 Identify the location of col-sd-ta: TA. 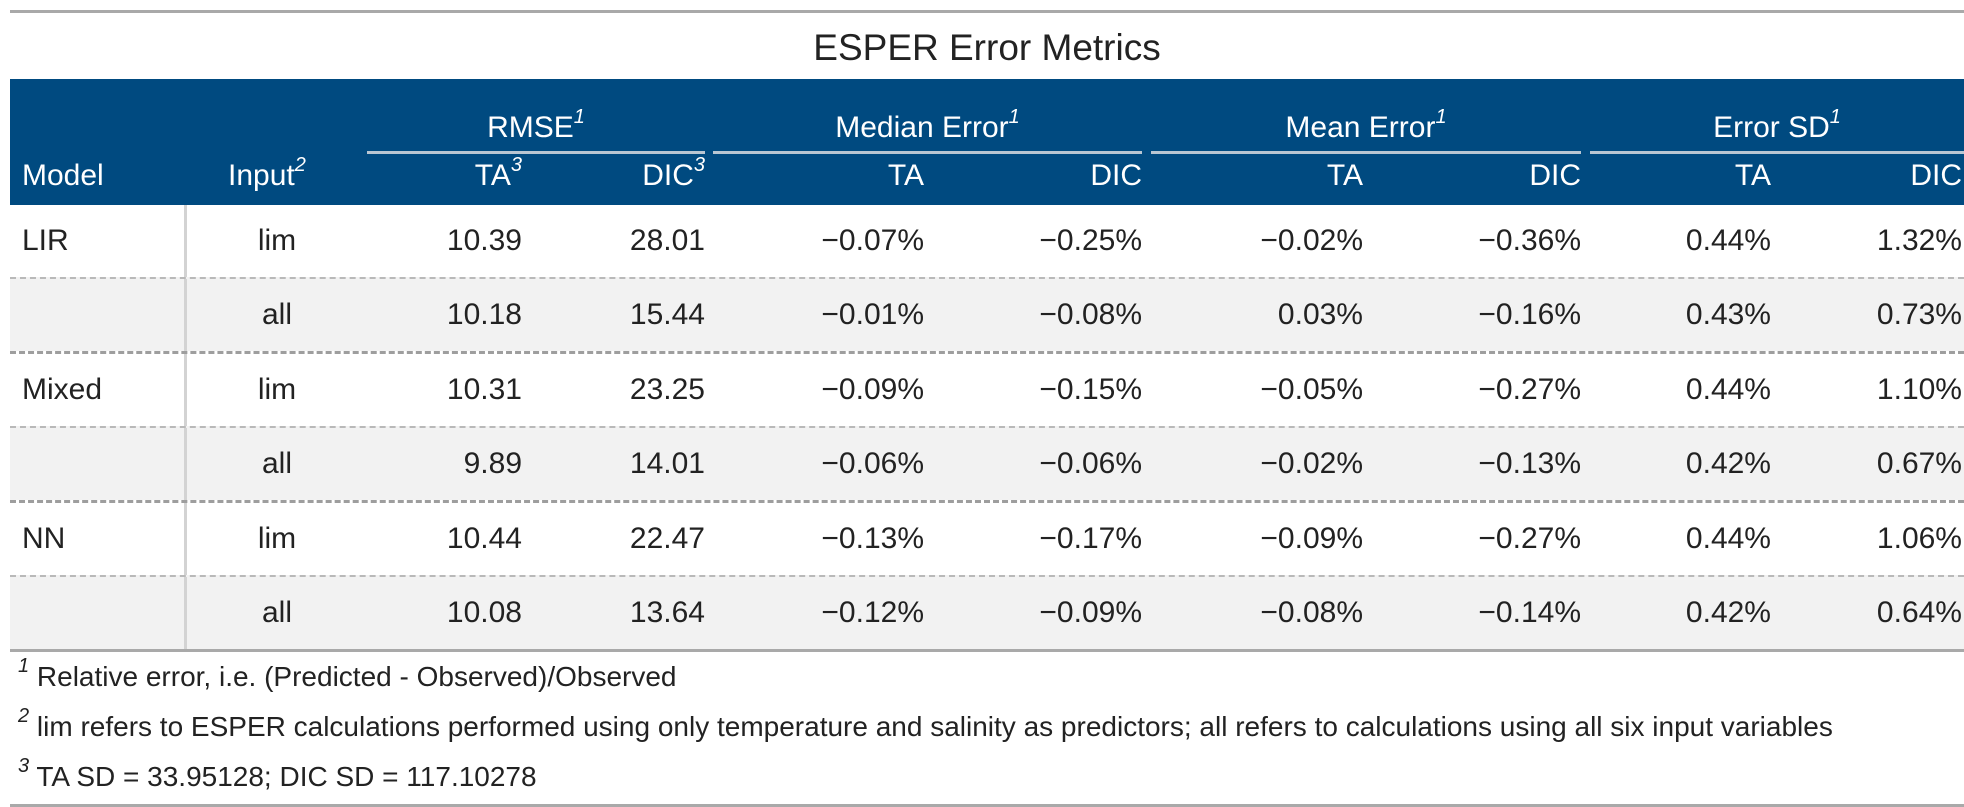
(1752, 175).